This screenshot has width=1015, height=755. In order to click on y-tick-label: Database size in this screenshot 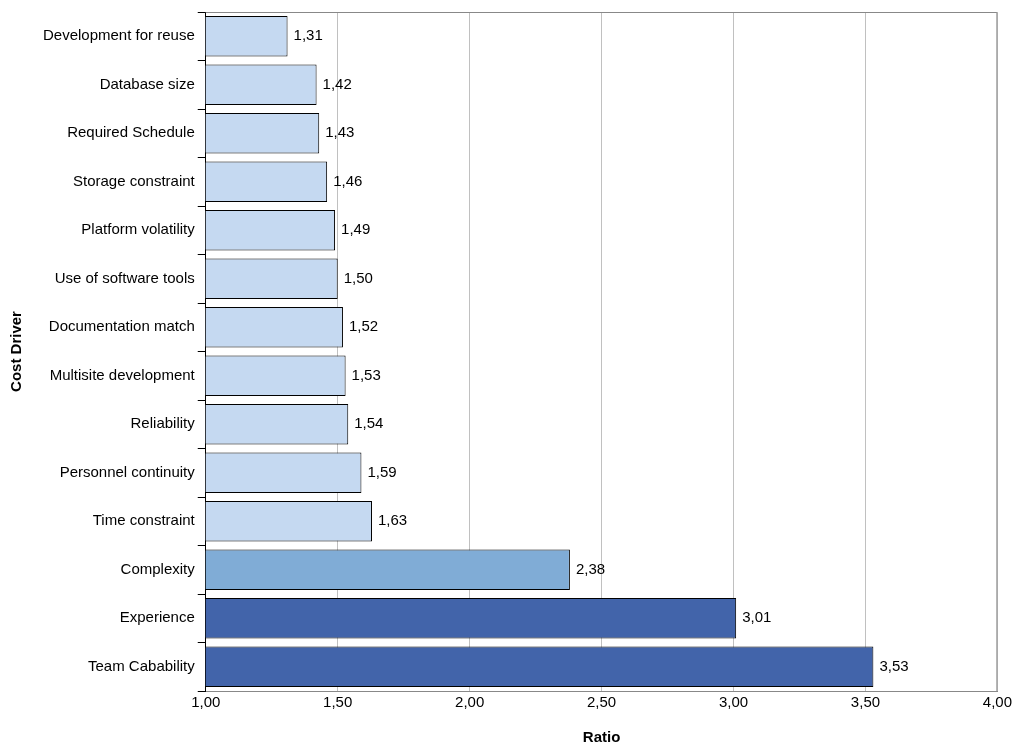, I will do `click(147, 83)`.